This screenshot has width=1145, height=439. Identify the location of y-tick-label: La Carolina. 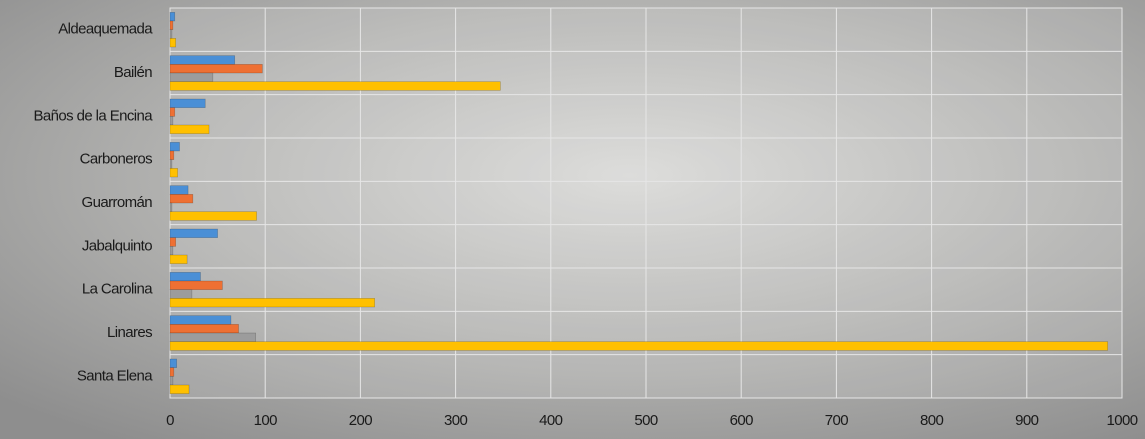
(117, 289).